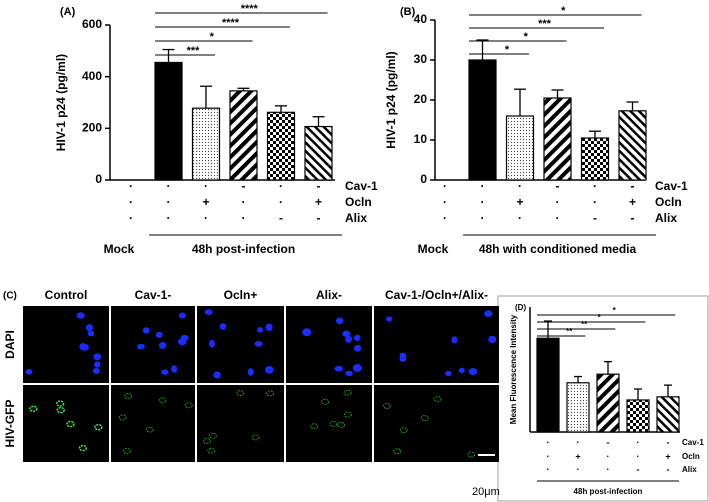  What do you see at coordinates (205, 202) in the screenshot?
I see `condition-sign: +` at bounding box center [205, 202].